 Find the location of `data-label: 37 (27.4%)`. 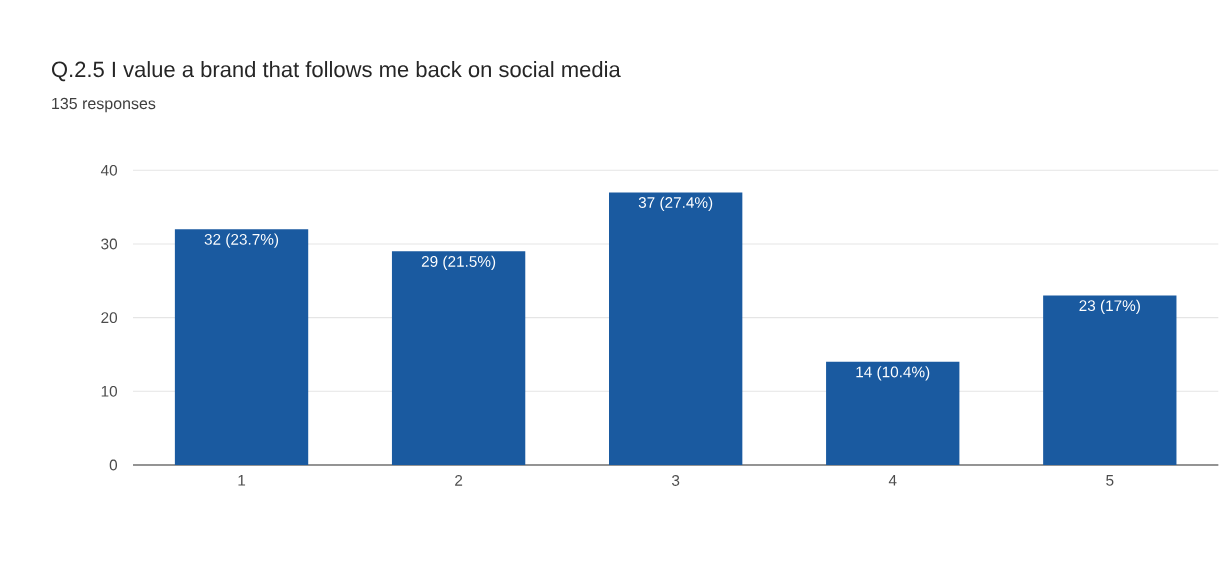

data-label: 37 (27.4%) is located at coordinates (675, 203).